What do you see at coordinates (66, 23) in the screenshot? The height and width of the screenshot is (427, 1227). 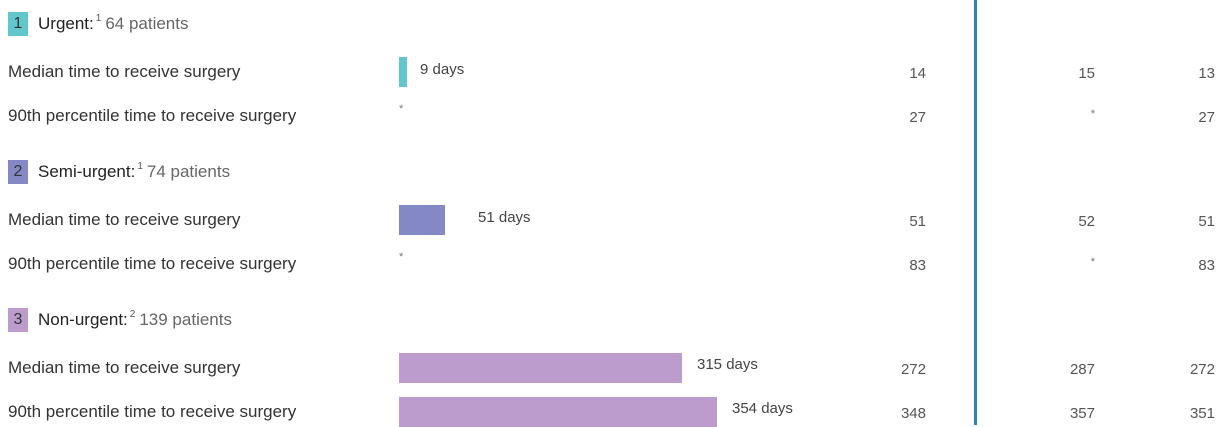 I see `category-name: Urgent:` at bounding box center [66, 23].